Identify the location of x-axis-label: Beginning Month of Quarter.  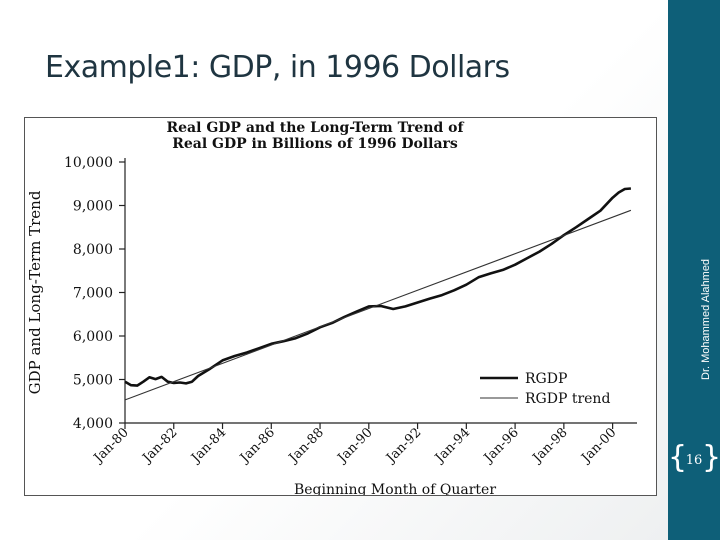
(395, 488).